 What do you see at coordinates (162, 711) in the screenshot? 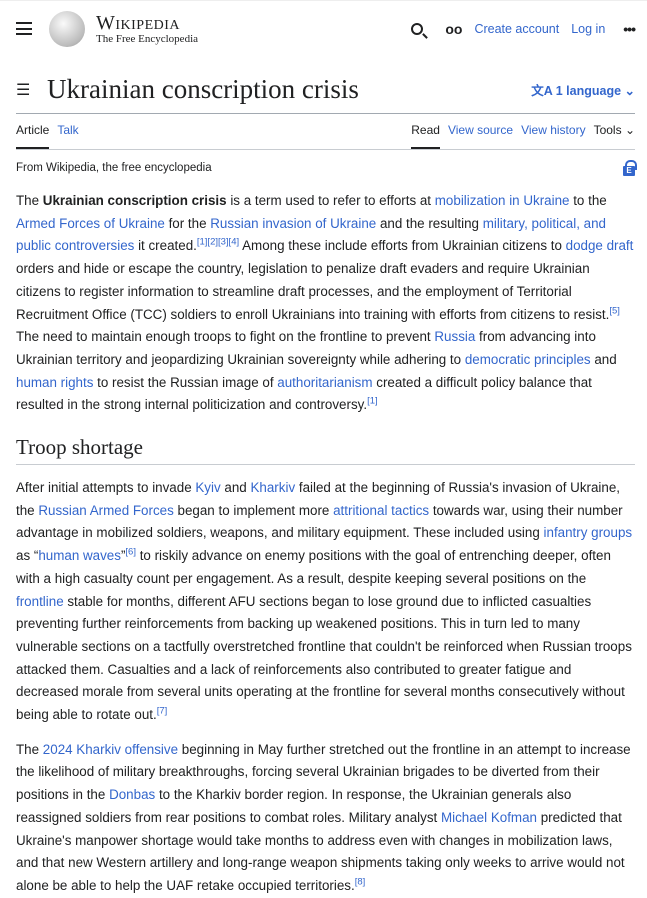
I see `citation-link: [7]` at bounding box center [162, 711].